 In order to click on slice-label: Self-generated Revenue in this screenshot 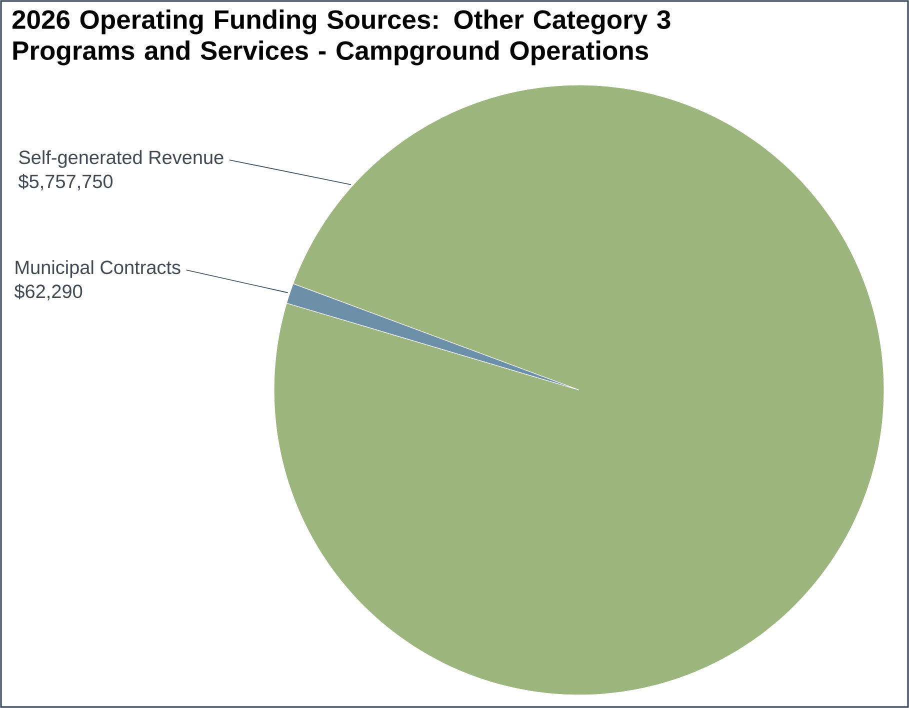, I will do `click(121, 159)`.